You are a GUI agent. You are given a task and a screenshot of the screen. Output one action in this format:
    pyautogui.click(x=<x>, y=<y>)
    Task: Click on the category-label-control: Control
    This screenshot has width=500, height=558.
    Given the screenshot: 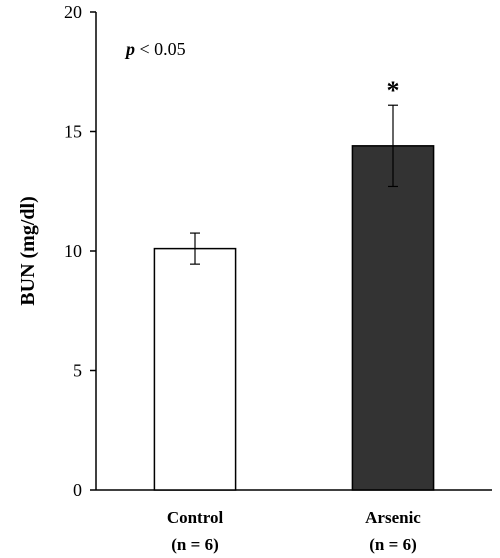 What is the action you would take?
    pyautogui.click(x=195, y=517)
    